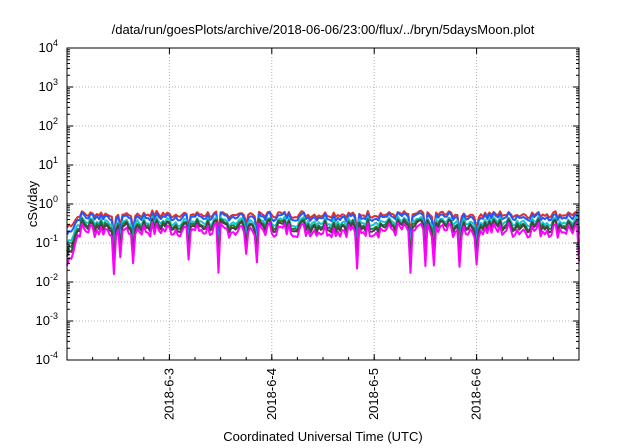  What do you see at coordinates (48, 202) in the screenshot?
I see `y-tick-label: 10⁰` at bounding box center [48, 202].